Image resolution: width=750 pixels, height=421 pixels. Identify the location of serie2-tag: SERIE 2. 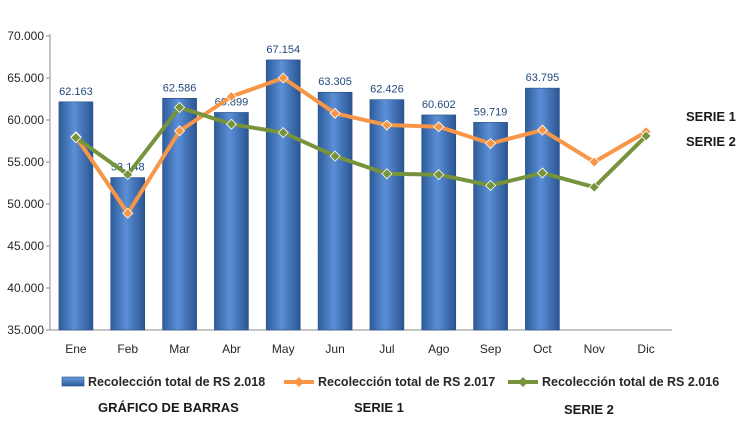
(711, 141).